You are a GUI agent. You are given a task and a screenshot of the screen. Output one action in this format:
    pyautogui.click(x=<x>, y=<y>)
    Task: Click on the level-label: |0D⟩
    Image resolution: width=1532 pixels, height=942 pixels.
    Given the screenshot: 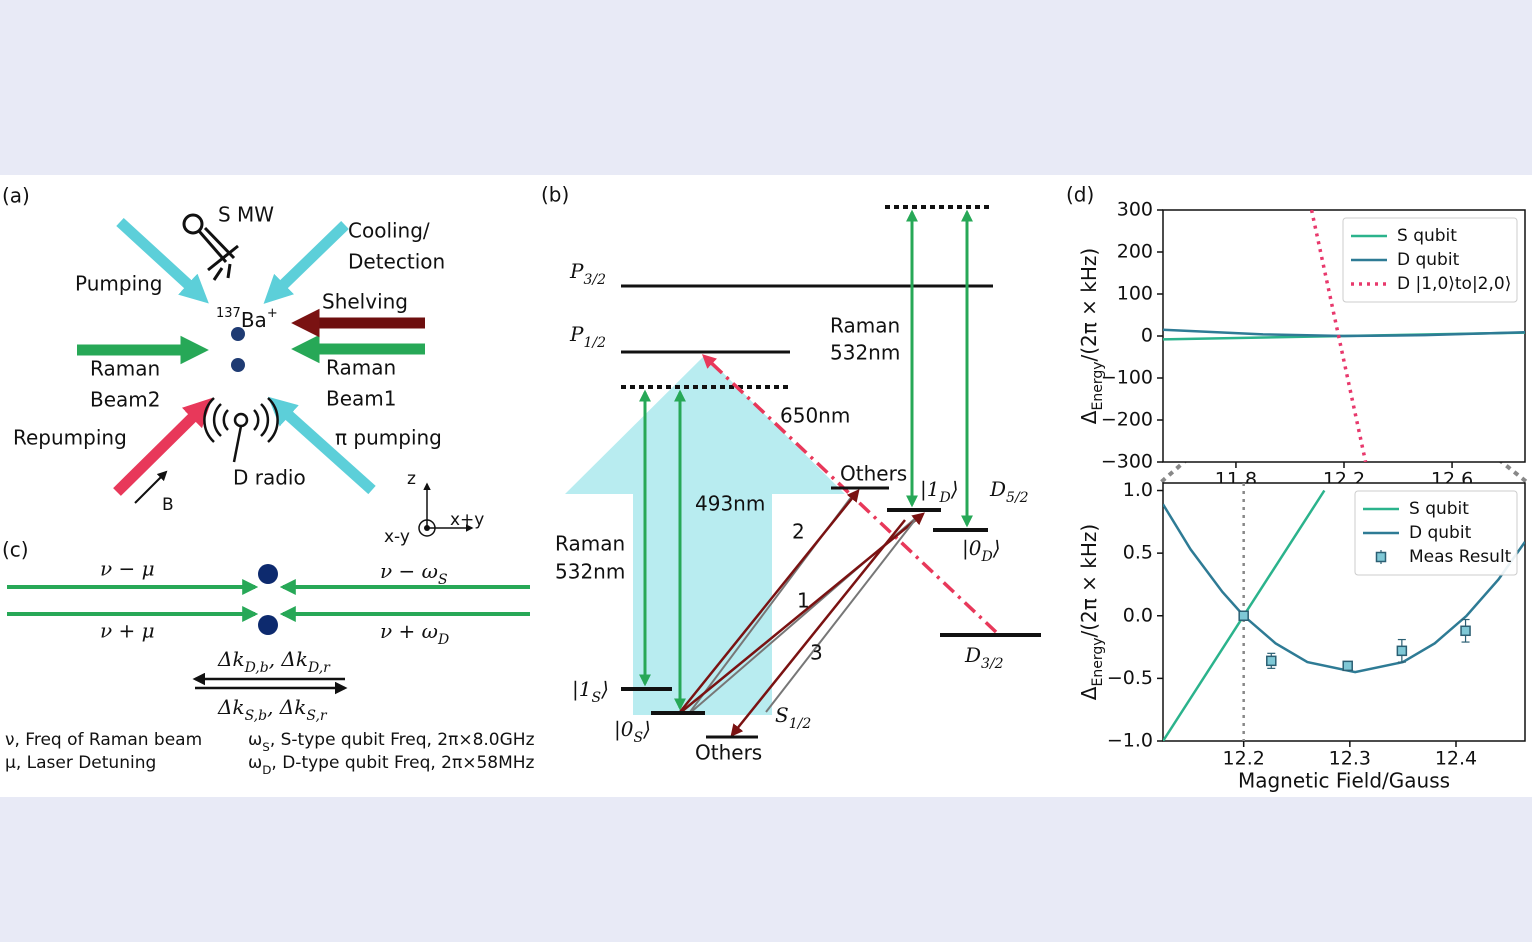 What is the action you would take?
    pyautogui.click(x=981, y=551)
    